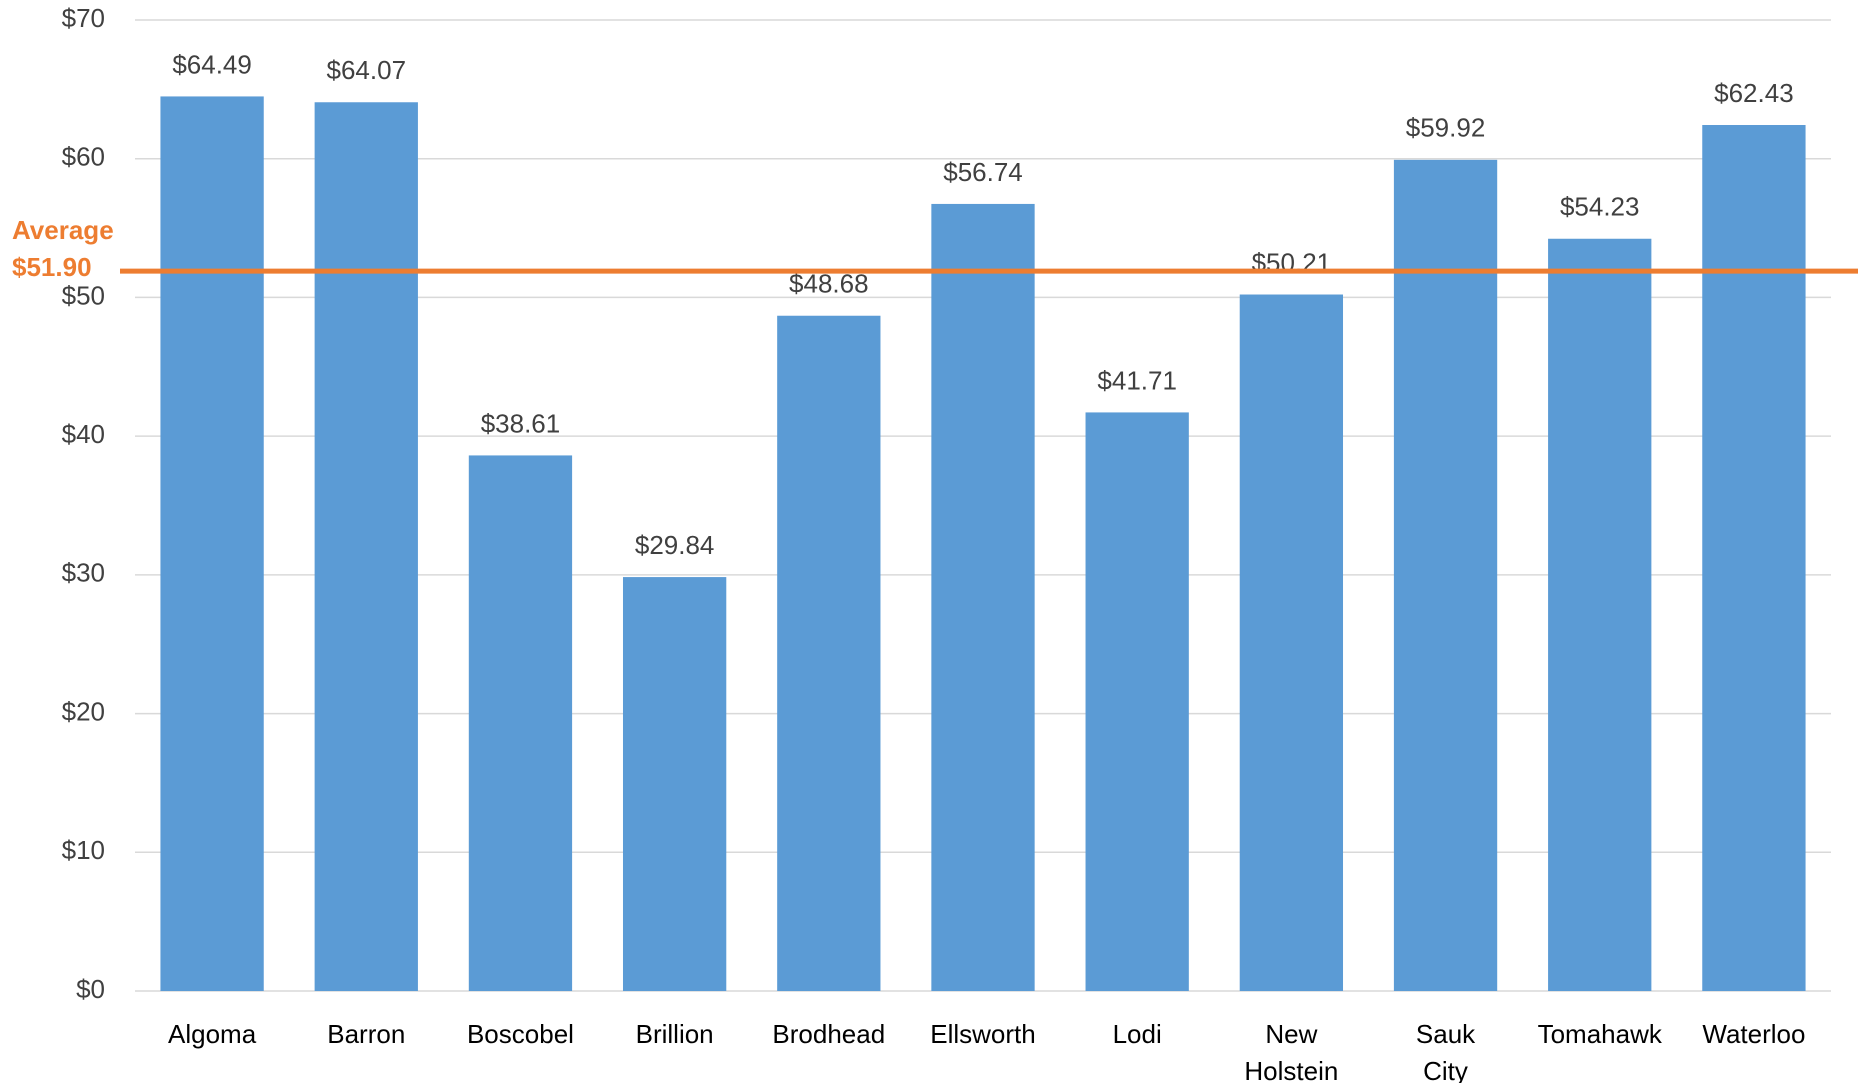 This screenshot has width=1864, height=1083. Describe the element at coordinates (367, 70) in the screenshot. I see `value-label: $64.07` at that location.